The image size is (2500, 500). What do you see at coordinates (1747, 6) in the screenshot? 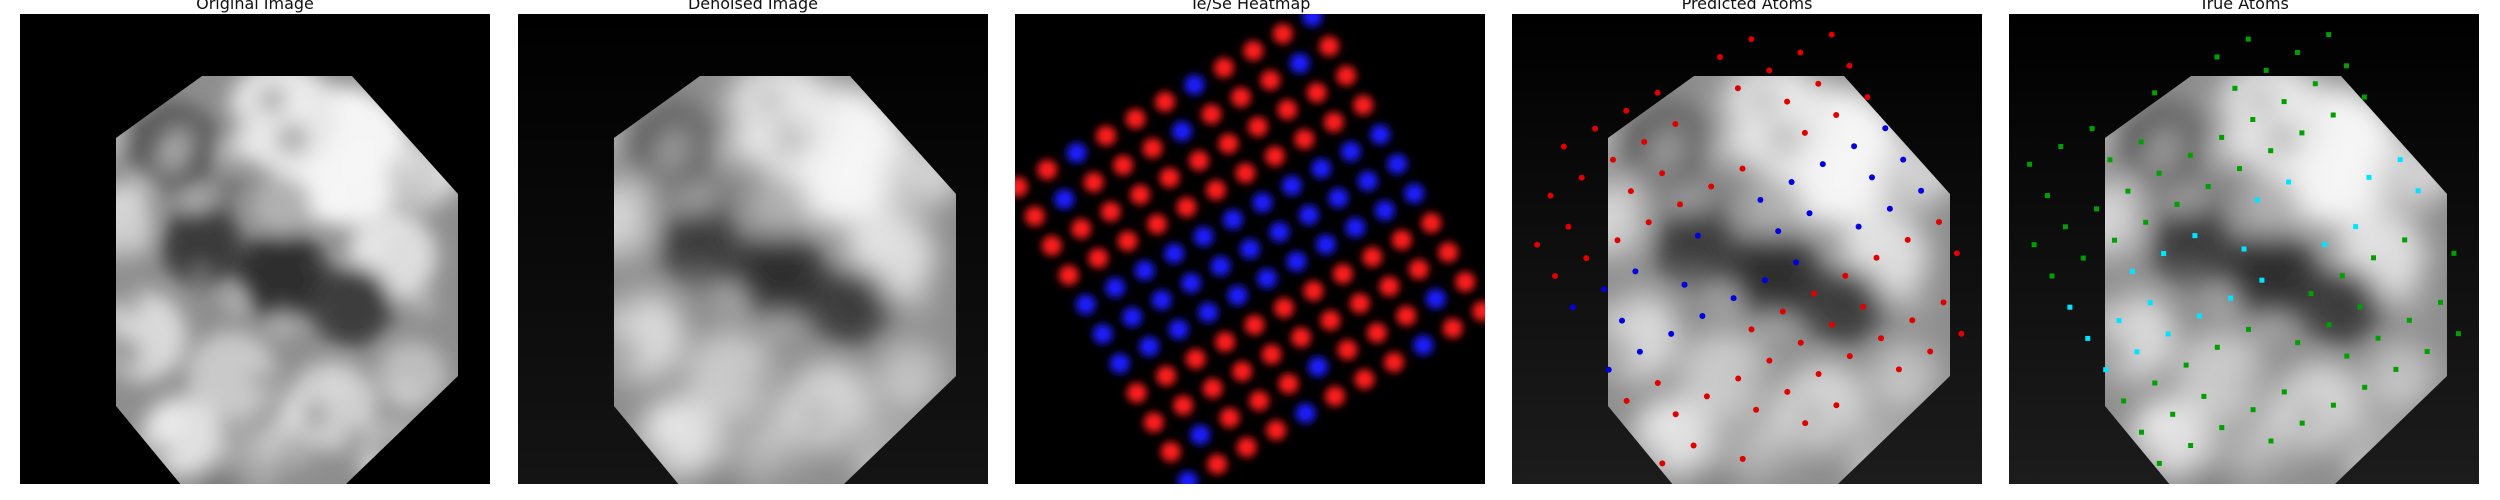
I see `panel-title-predicted: Predicted Atoms` at bounding box center [1747, 6].